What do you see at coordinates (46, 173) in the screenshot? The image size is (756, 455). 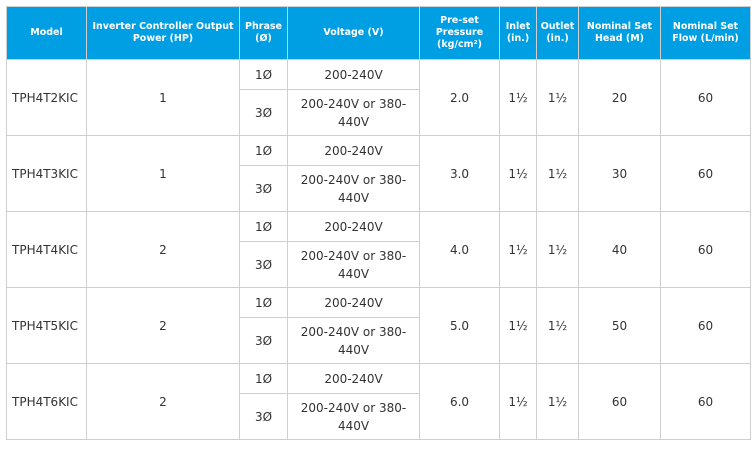 I see `model-cell: TPH4T3KIC` at bounding box center [46, 173].